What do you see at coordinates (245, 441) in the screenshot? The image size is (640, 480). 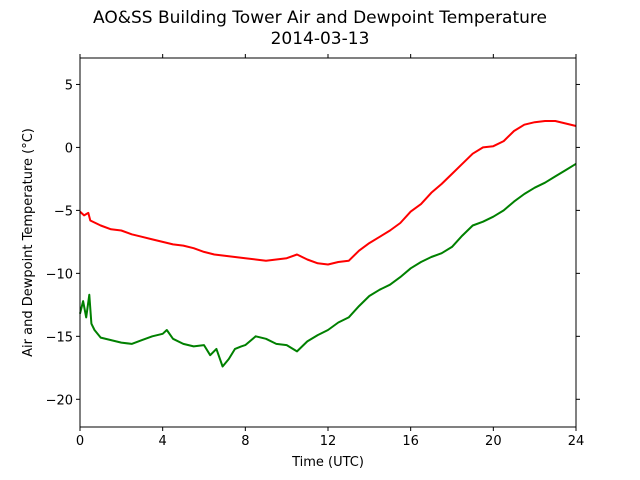 I see `x-tick-label: 8` at bounding box center [245, 441].